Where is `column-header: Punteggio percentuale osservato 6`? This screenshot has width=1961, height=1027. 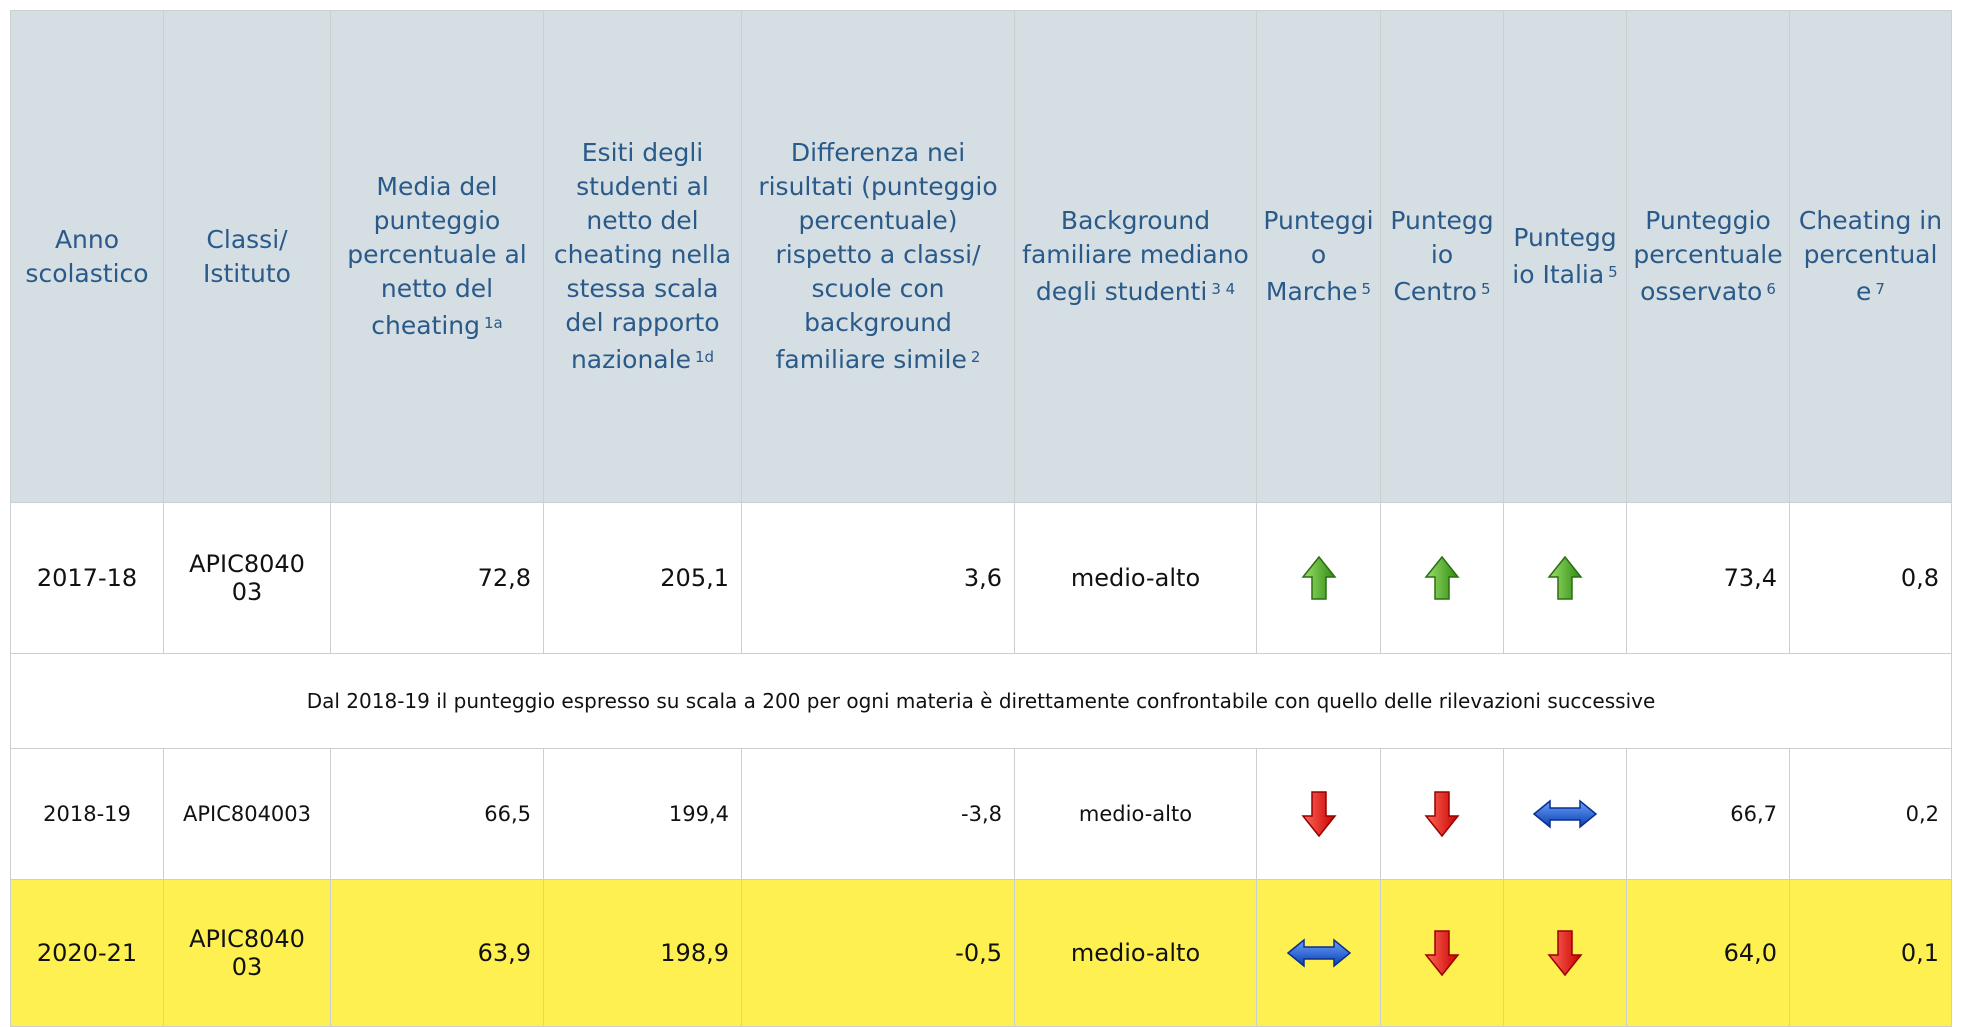 column-header: Punteggio percentuale osservato 6 is located at coordinates (1708, 256).